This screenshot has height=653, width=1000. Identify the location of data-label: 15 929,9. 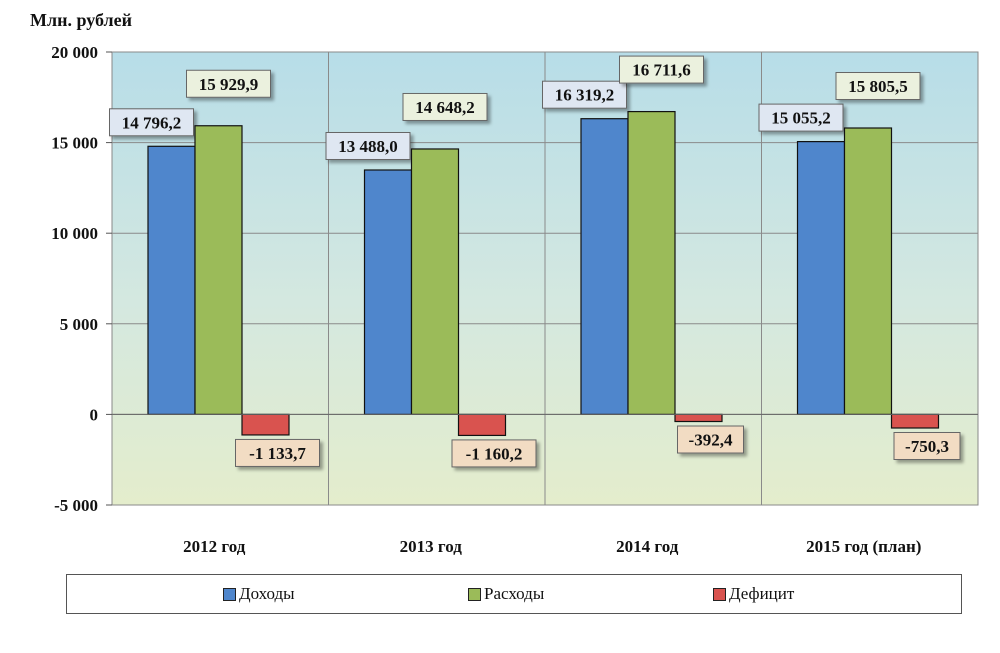
(229, 84).